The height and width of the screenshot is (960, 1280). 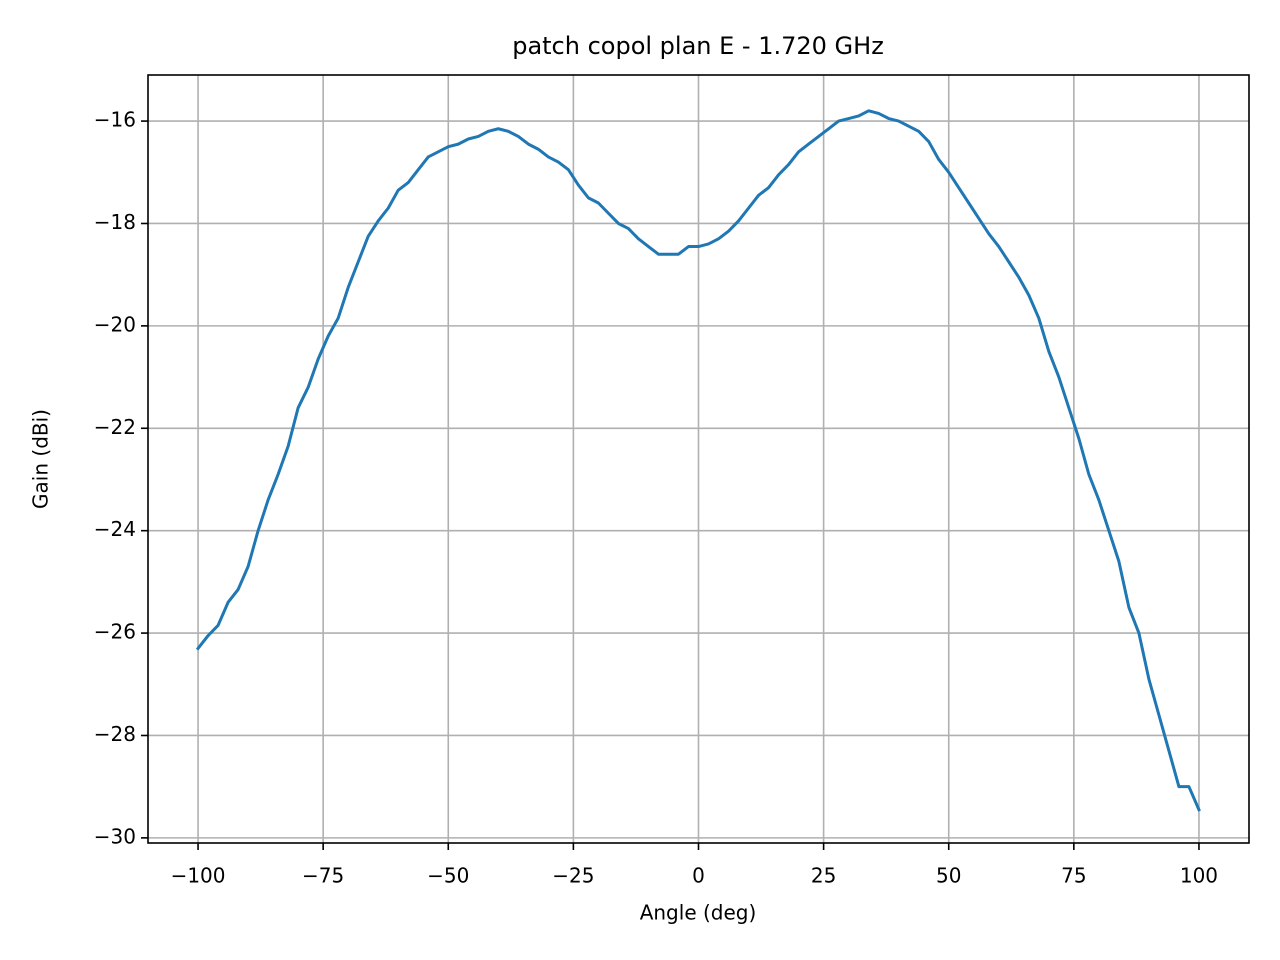 What do you see at coordinates (698, 913) in the screenshot?
I see `x-axis-label: Angle (deg)` at bounding box center [698, 913].